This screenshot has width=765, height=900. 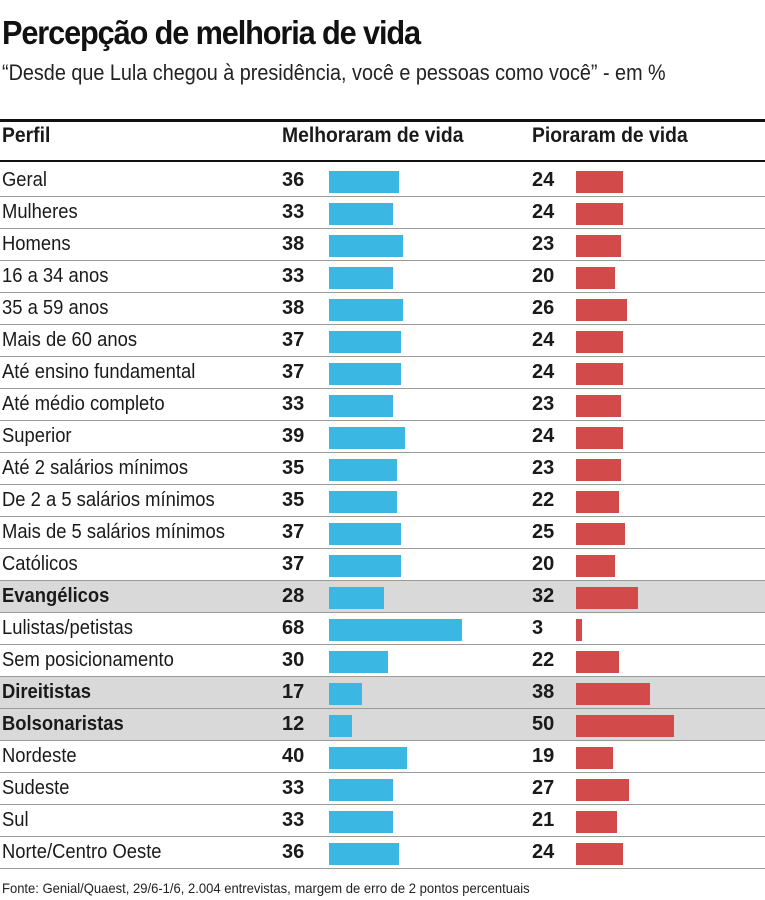 I want to click on column-header-pioraram: Pioraram de vida, so click(x=610, y=135).